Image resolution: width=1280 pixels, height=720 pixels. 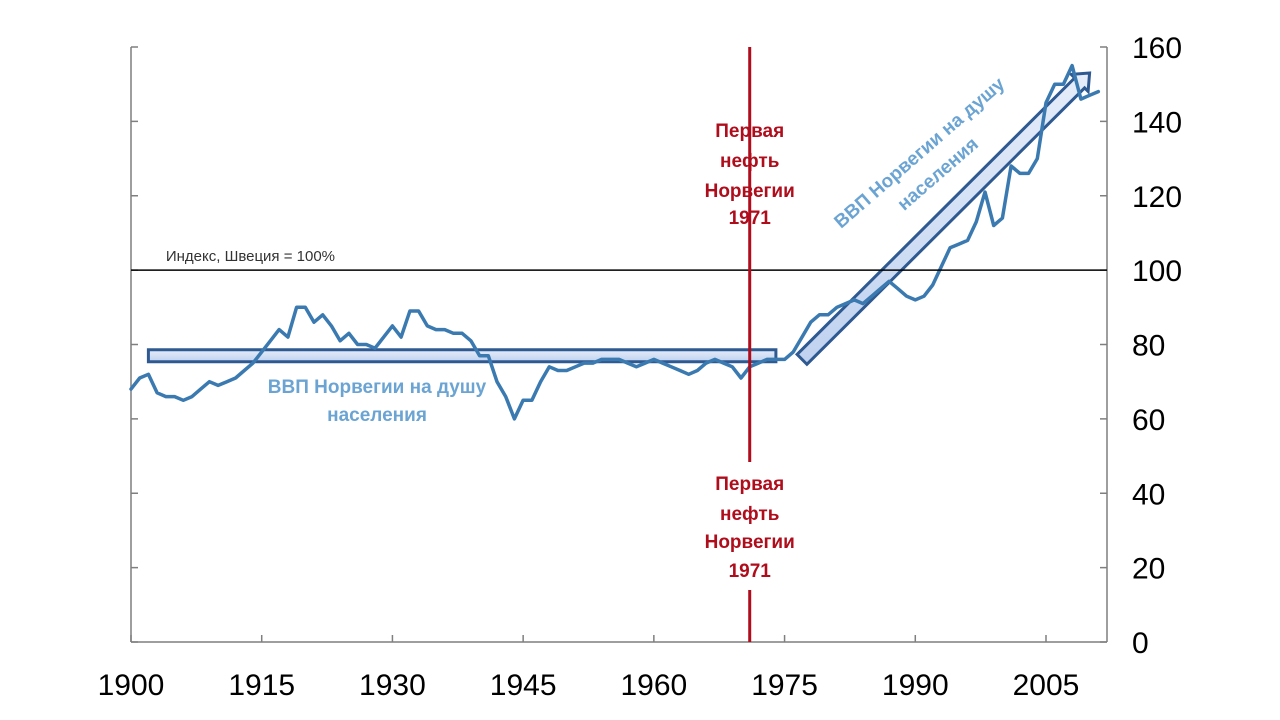 I want to click on y-tick-label: 140, so click(x=1157, y=122).